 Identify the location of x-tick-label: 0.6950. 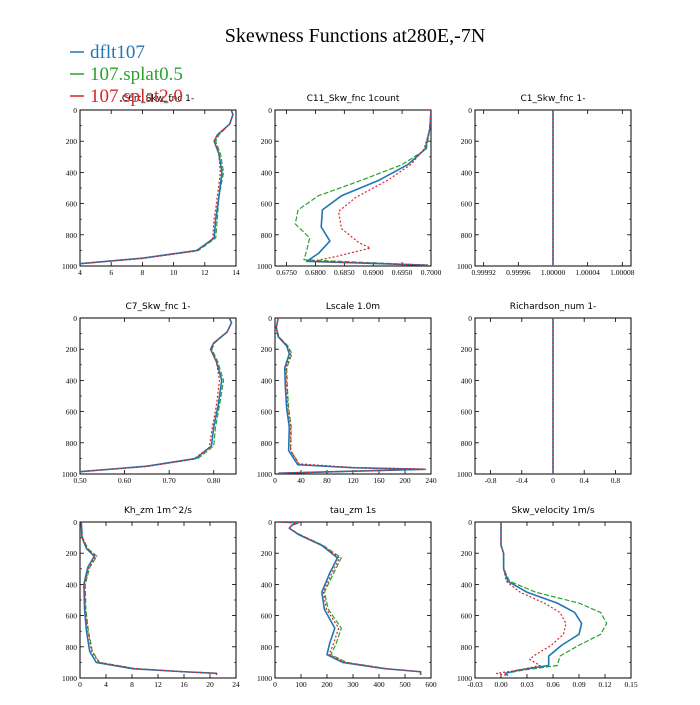
(402, 272).